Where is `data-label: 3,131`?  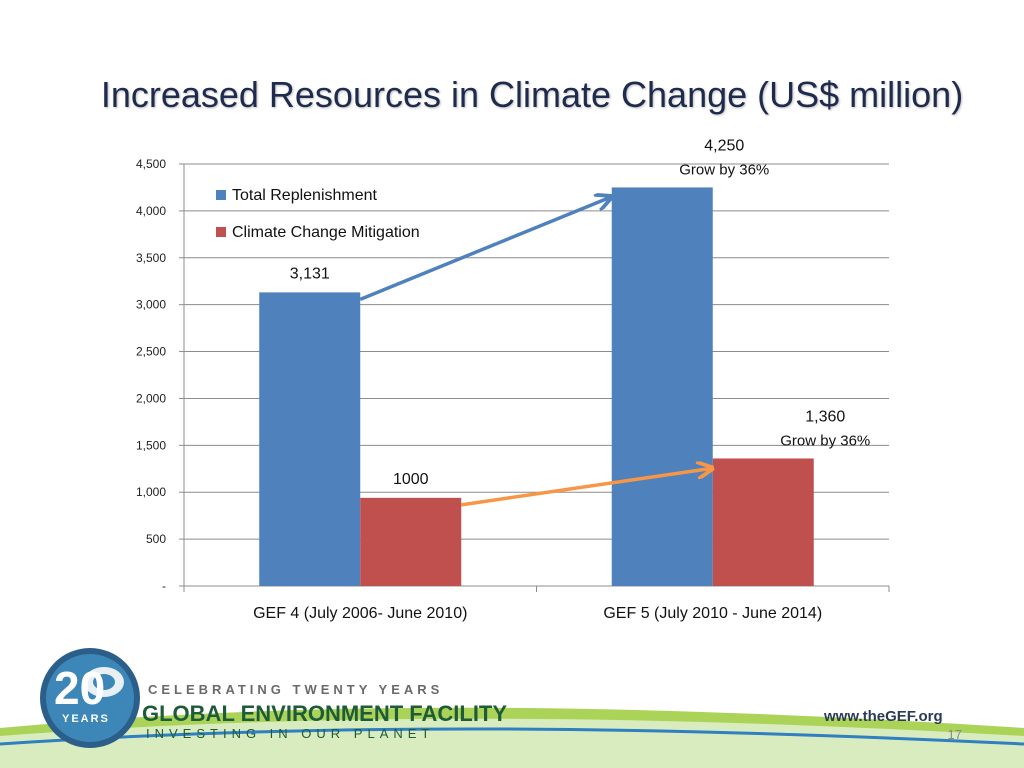 data-label: 3,131 is located at coordinates (310, 273).